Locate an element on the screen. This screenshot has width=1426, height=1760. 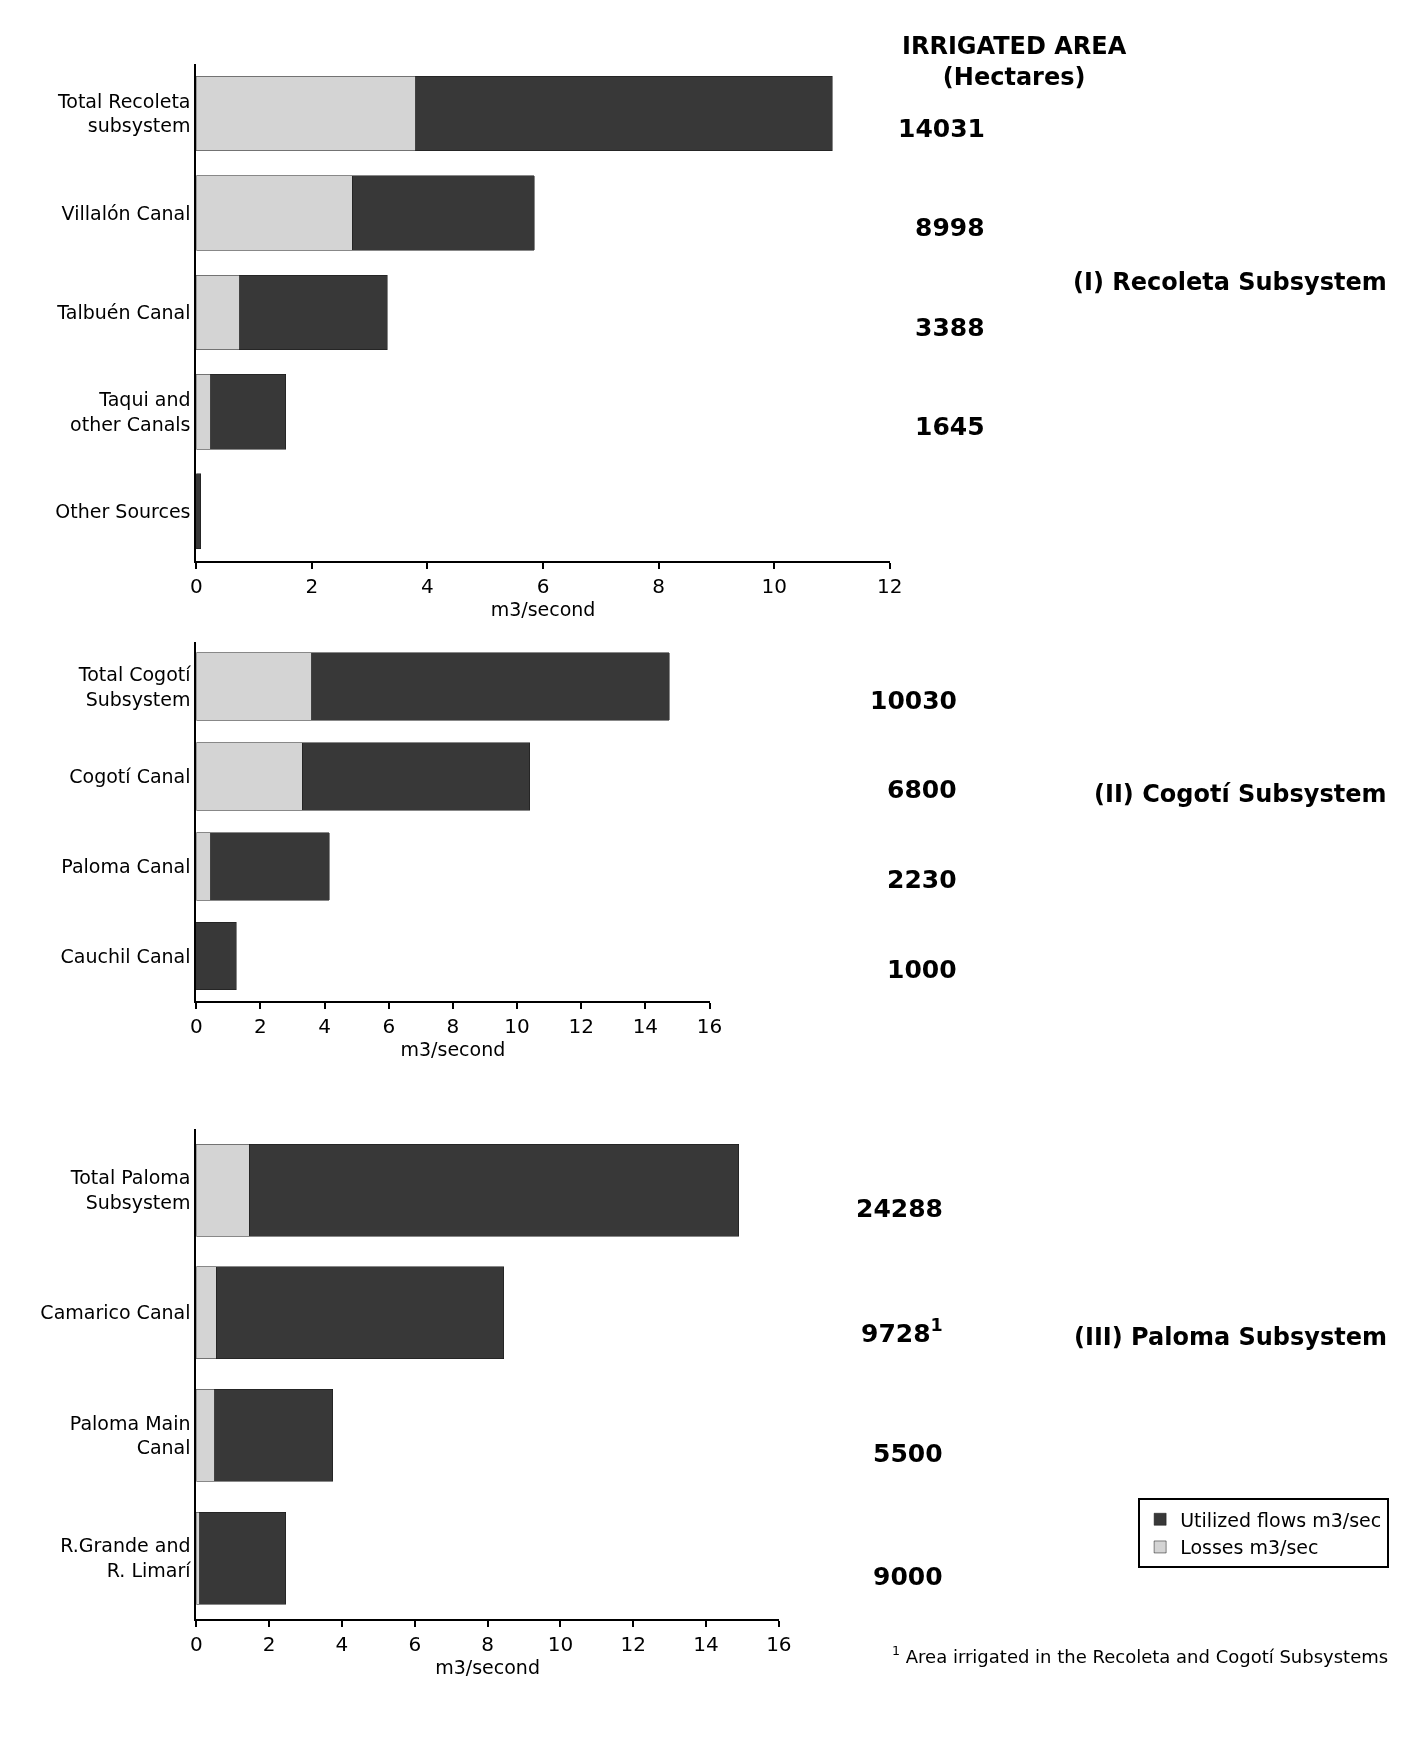
y-tick-label: Talbuén Canal is located at coordinates (123, 311).